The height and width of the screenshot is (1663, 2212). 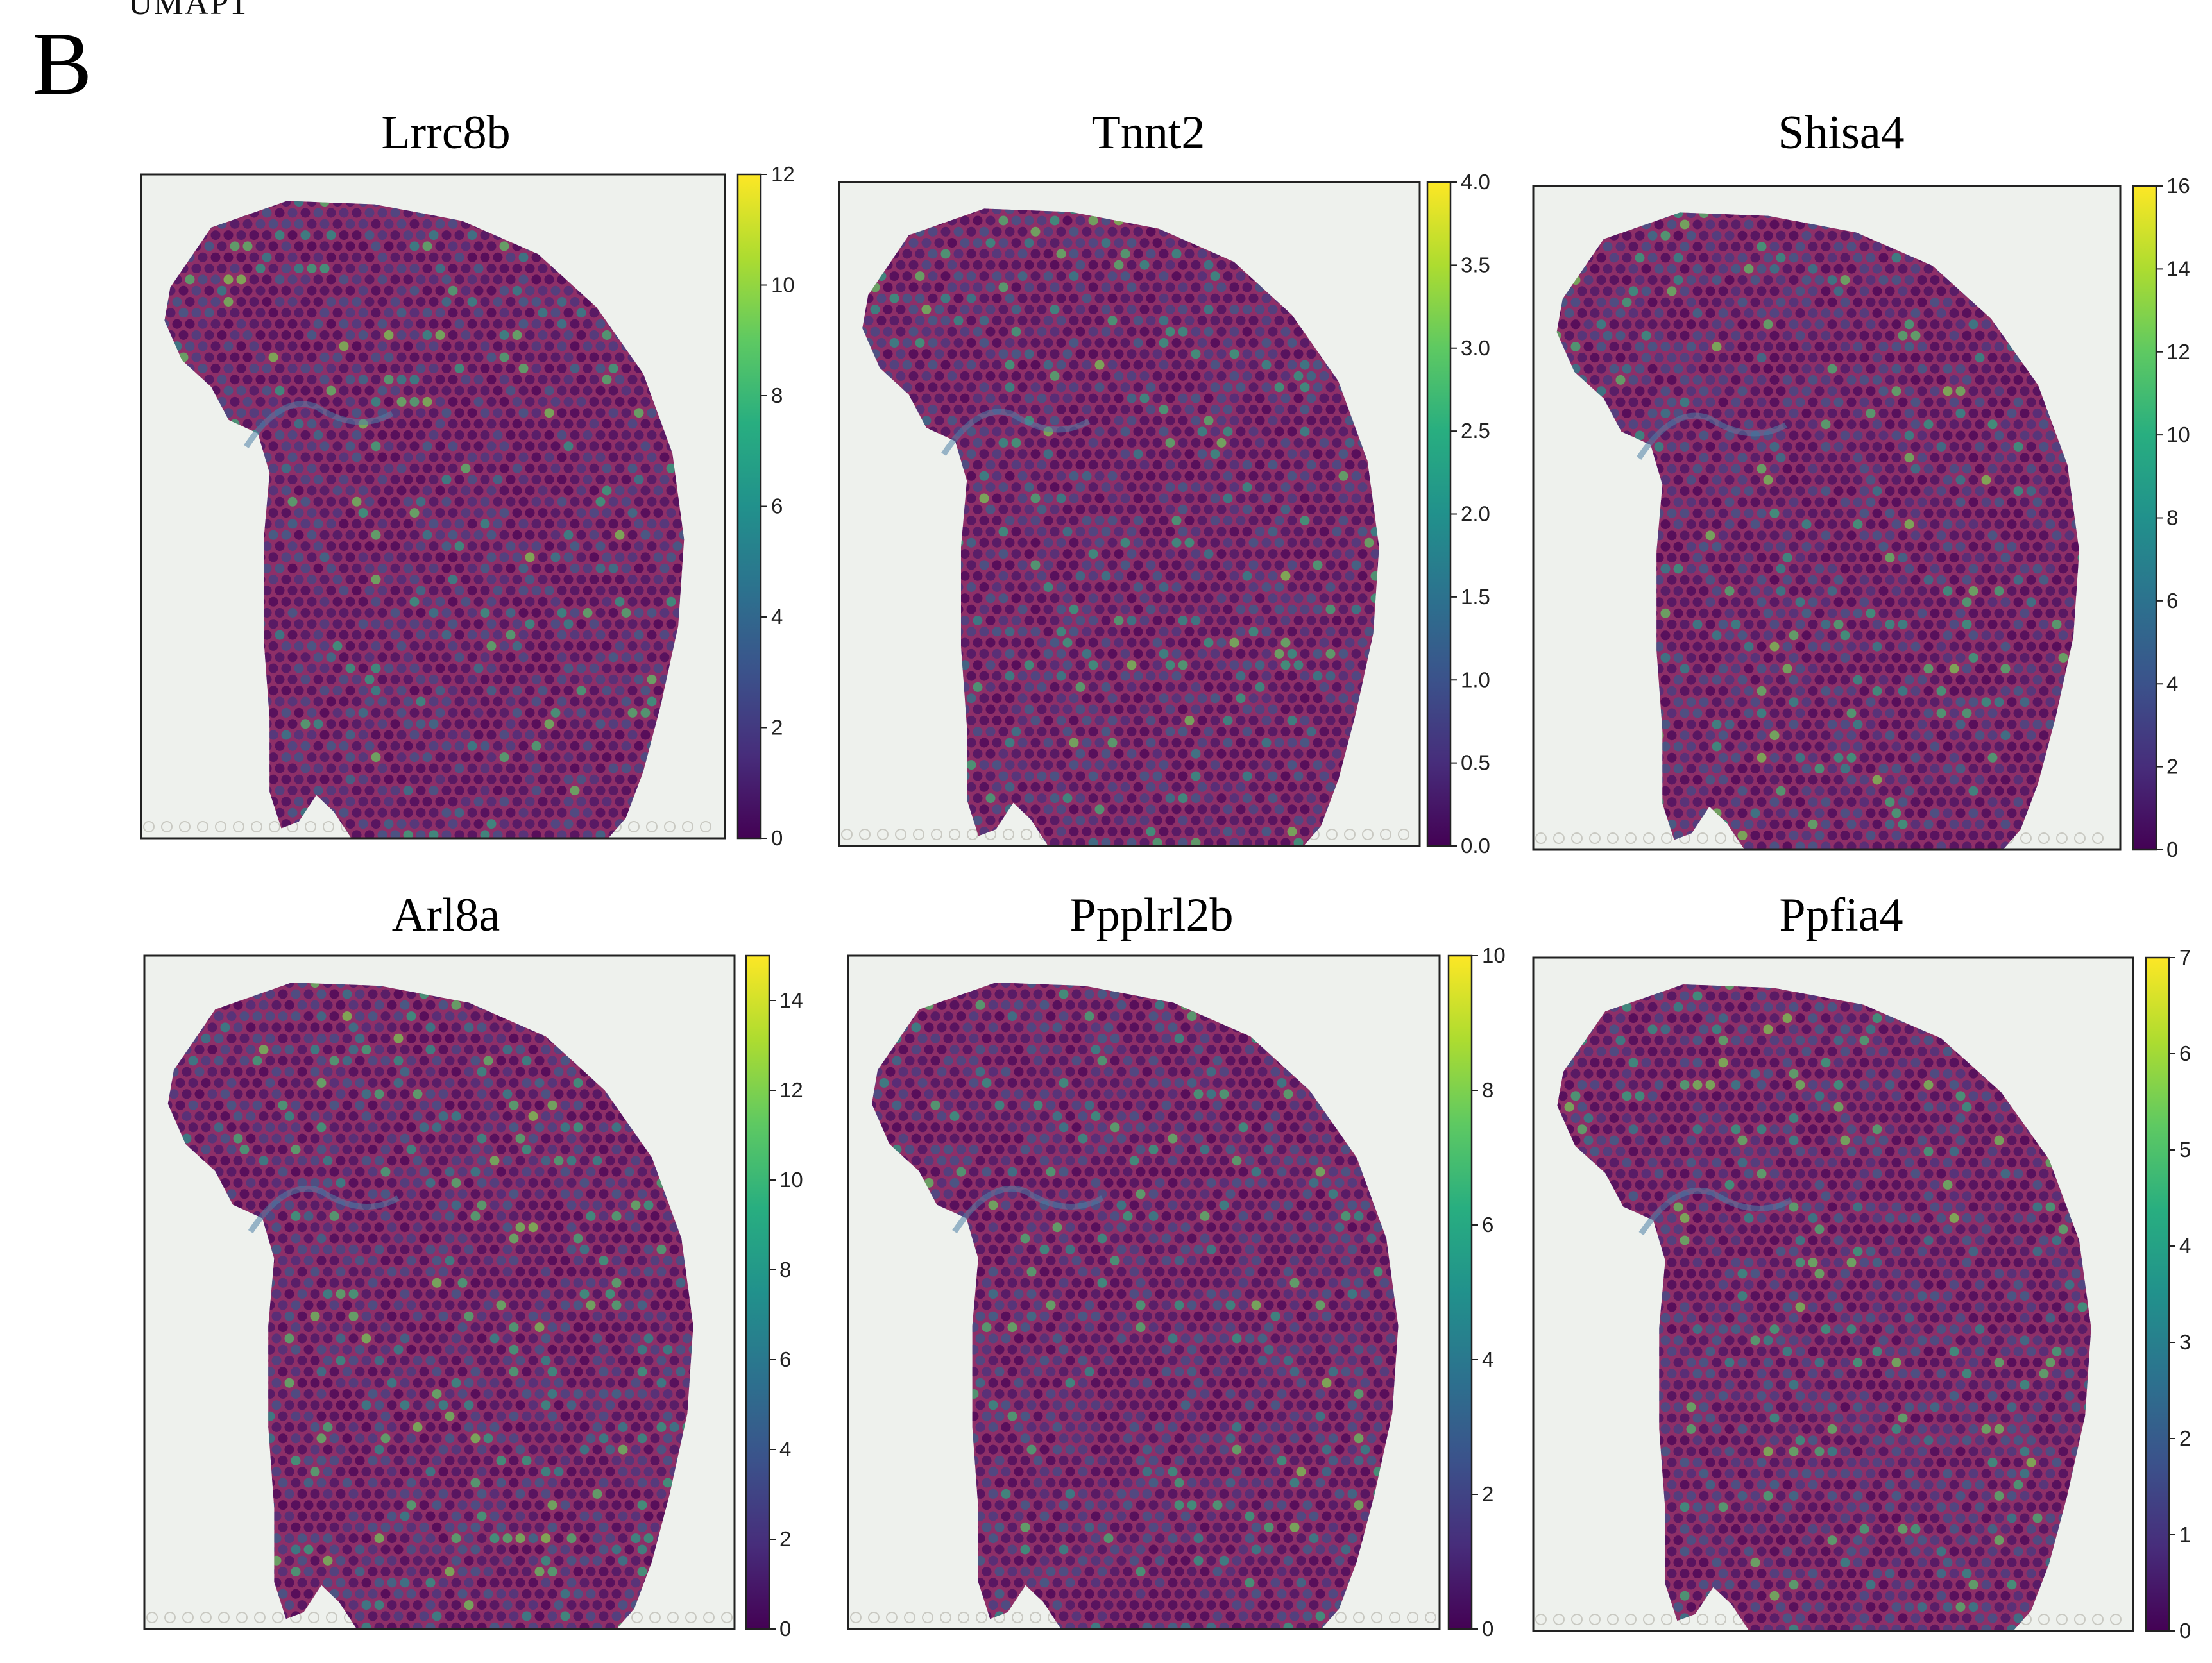 I want to click on colorbar-tick-label: 4.0, so click(x=1475, y=182).